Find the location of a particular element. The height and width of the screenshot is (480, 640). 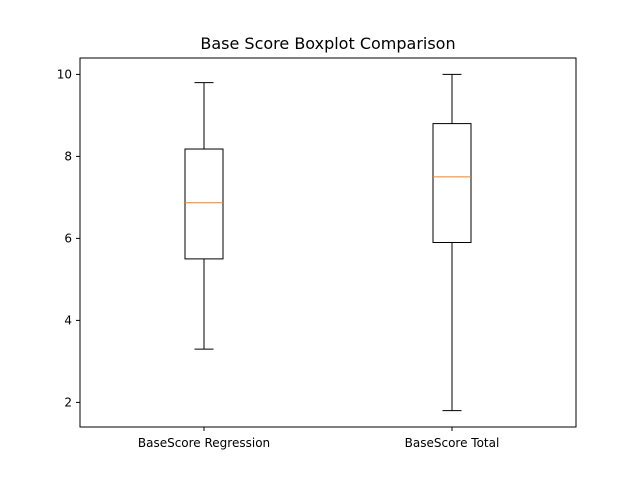

x-tick-label: BaseScore Total is located at coordinates (452, 443).